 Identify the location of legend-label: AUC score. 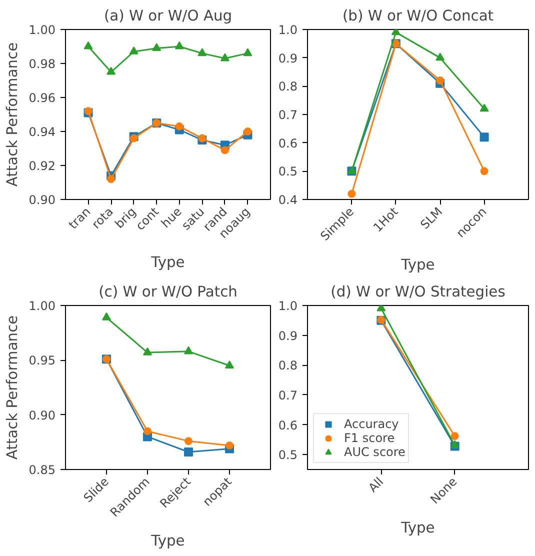
(375, 452).